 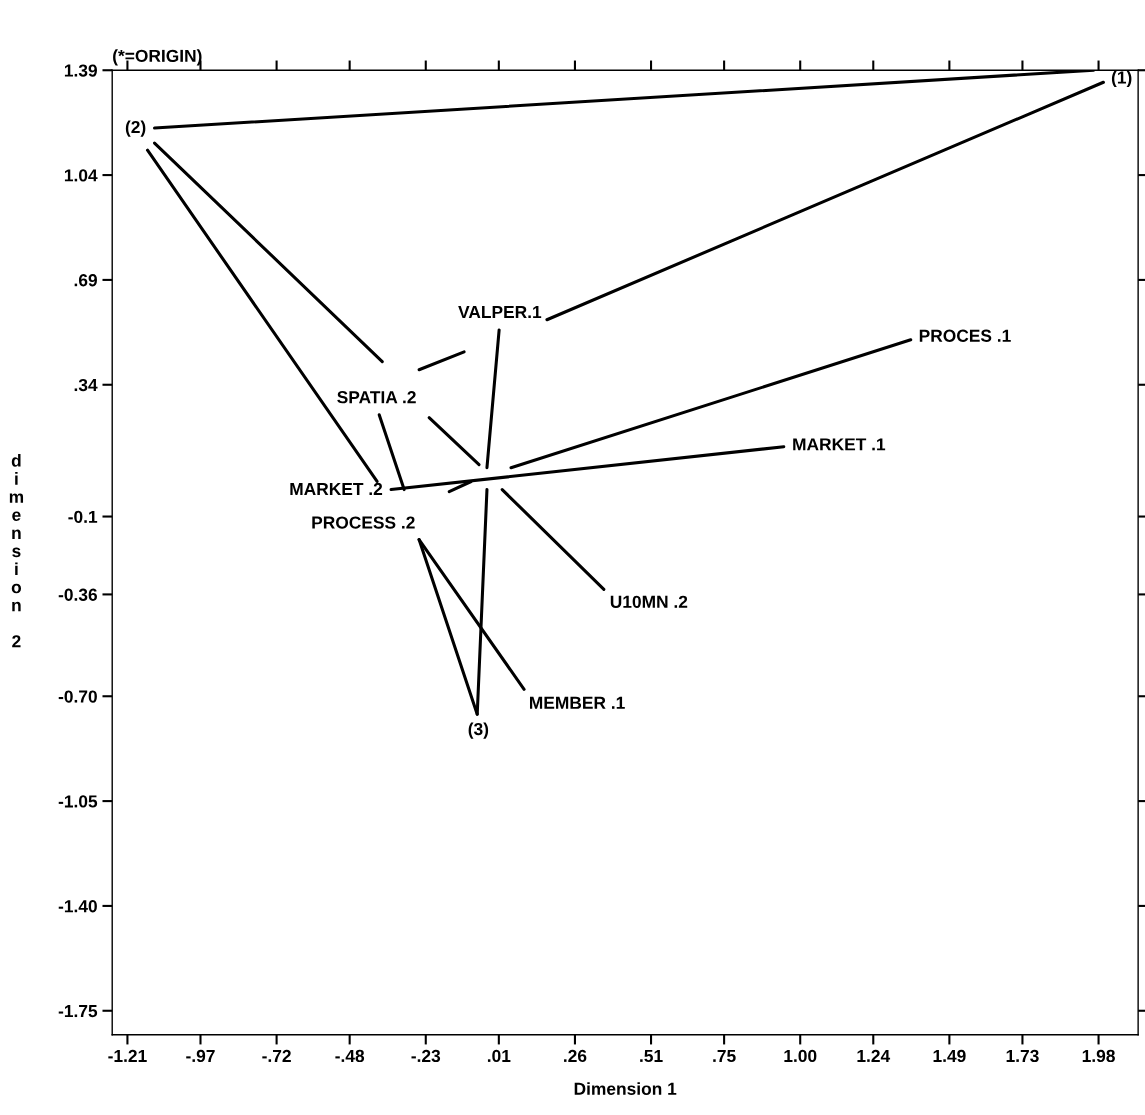 I want to click on annotation: SPATIA .2, so click(x=376, y=397).